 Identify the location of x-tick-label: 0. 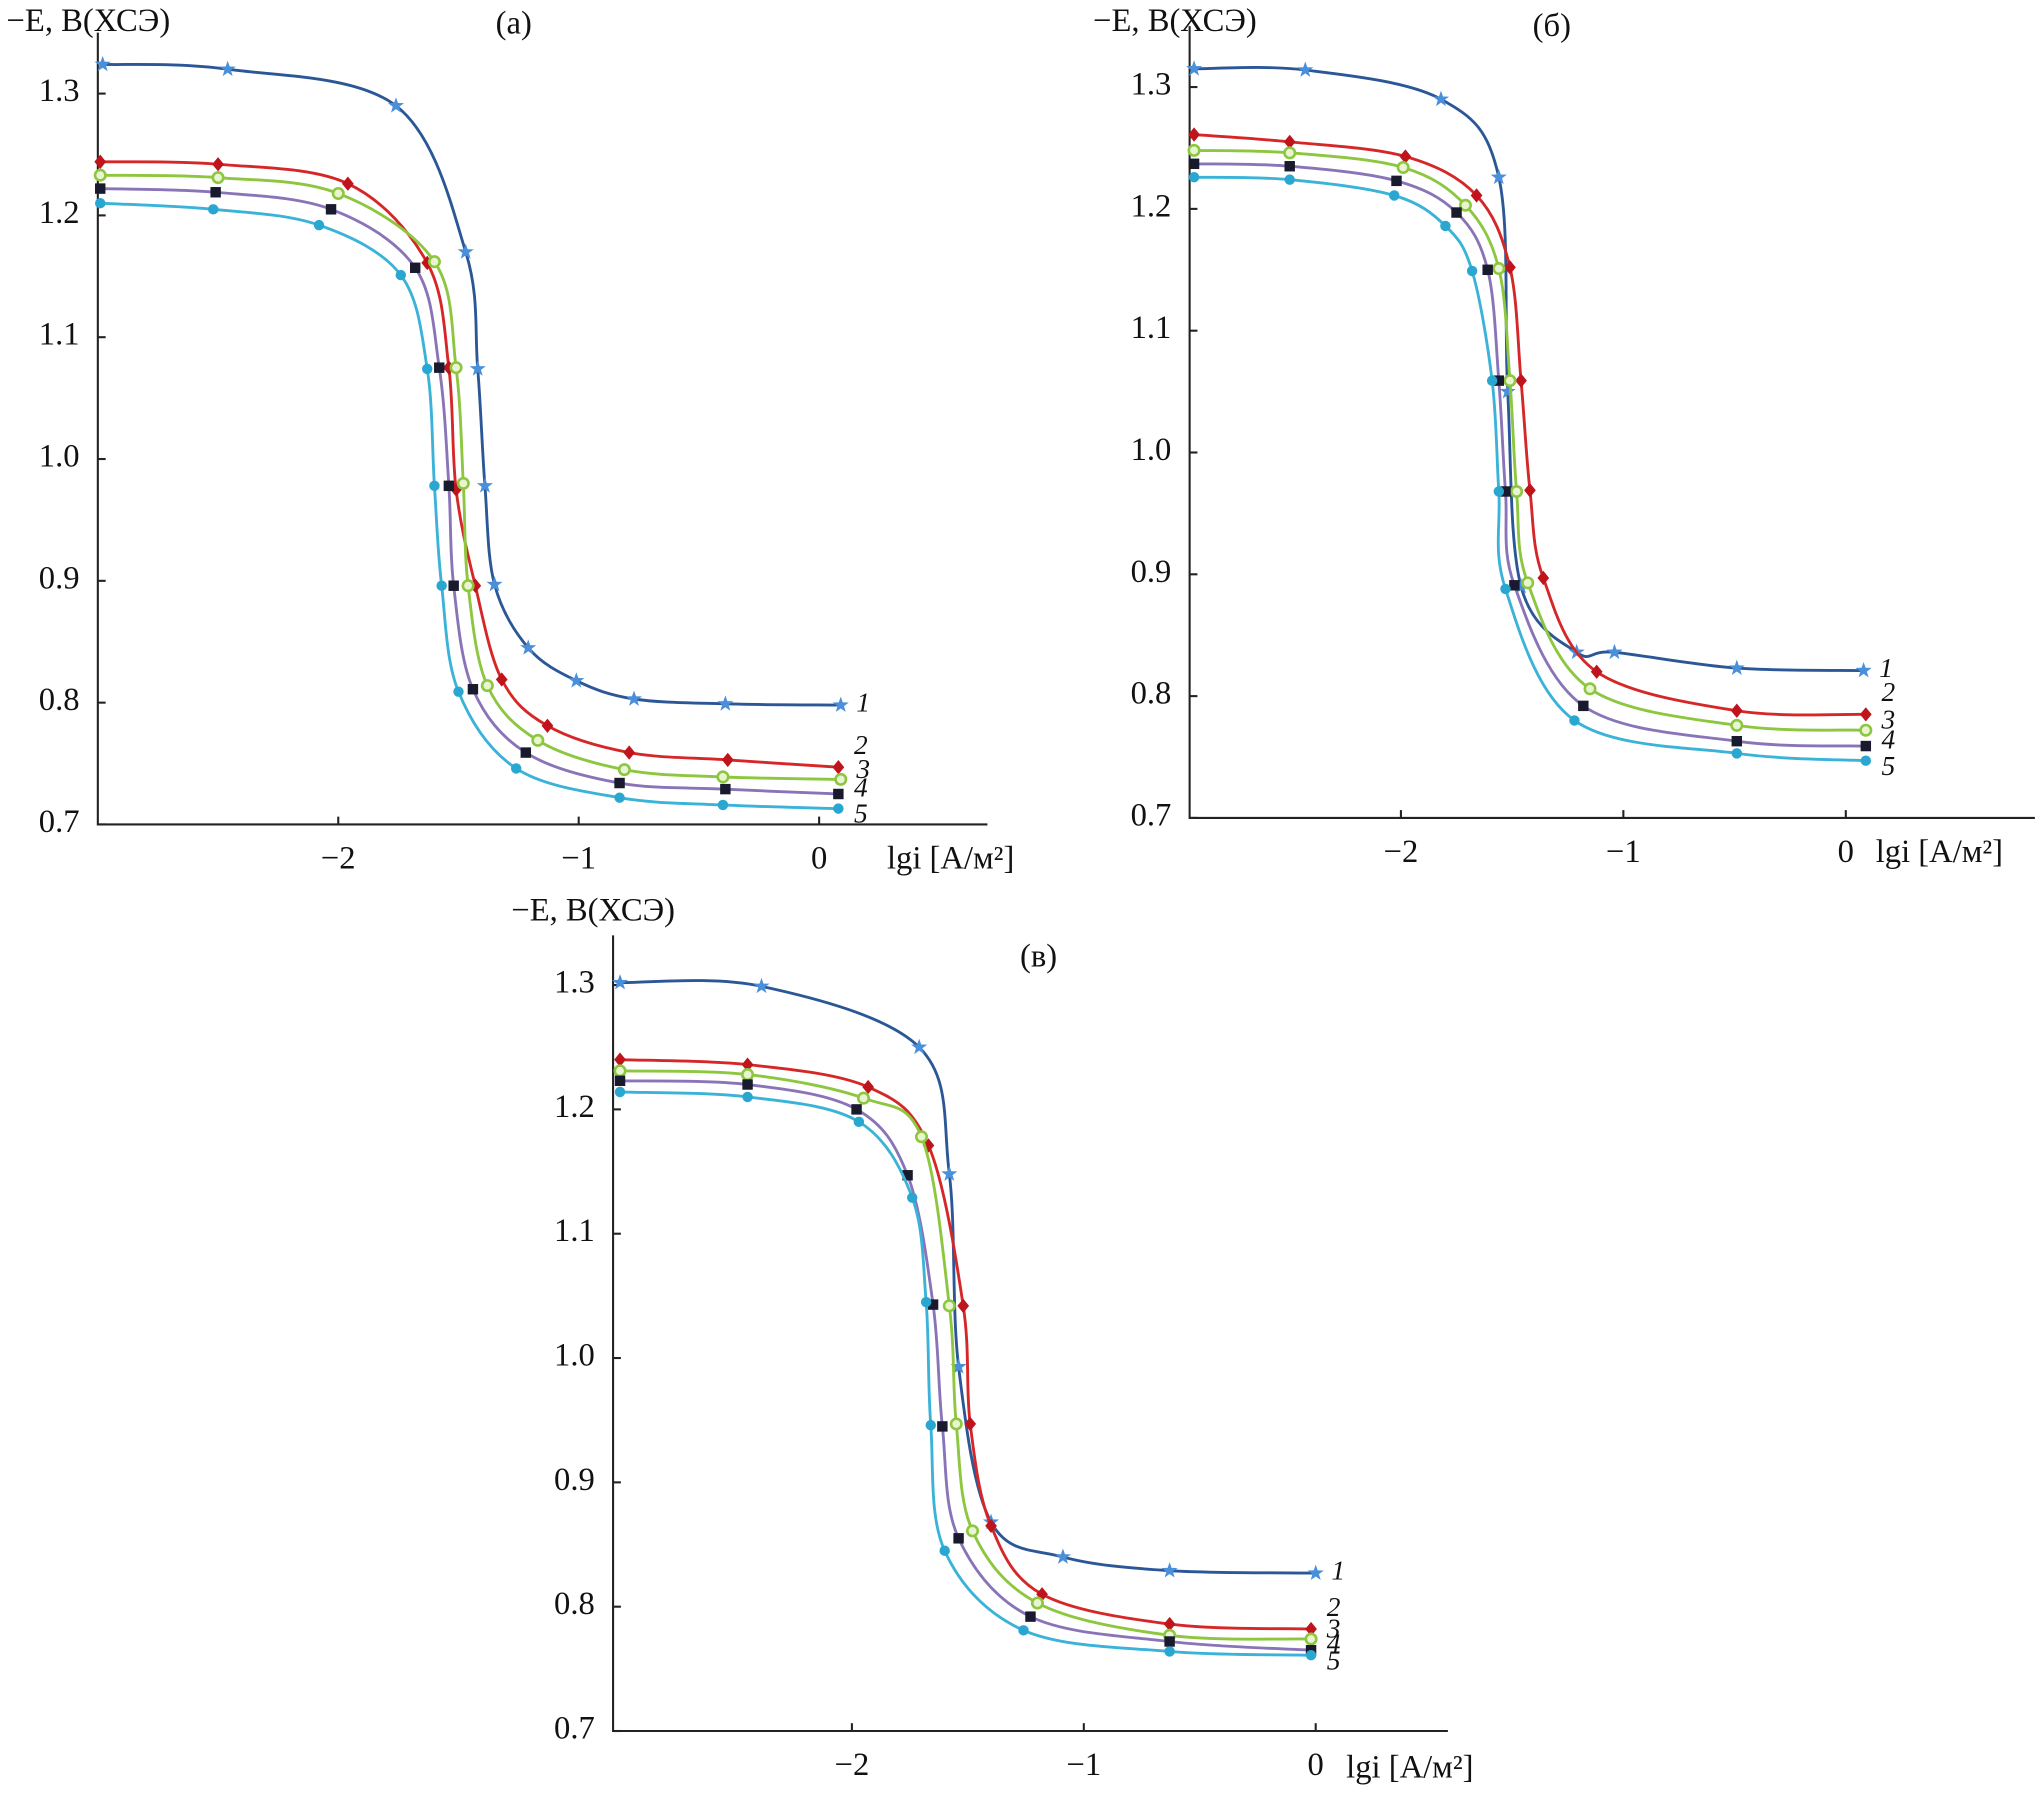
(819, 858).